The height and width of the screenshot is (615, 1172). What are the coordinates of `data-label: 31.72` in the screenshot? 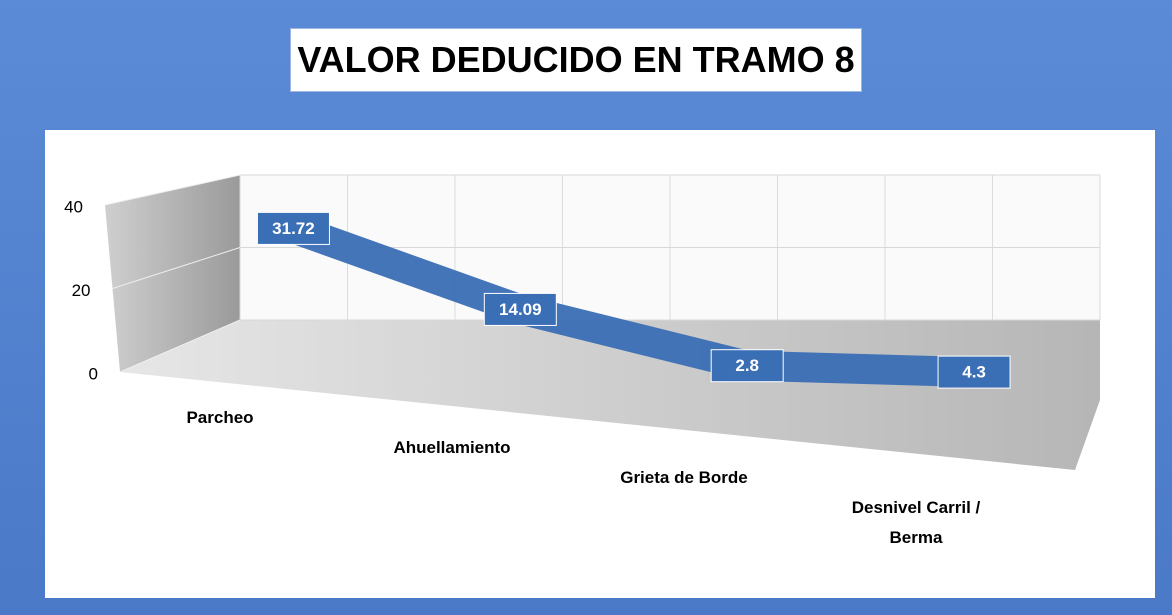 It's located at (293, 228).